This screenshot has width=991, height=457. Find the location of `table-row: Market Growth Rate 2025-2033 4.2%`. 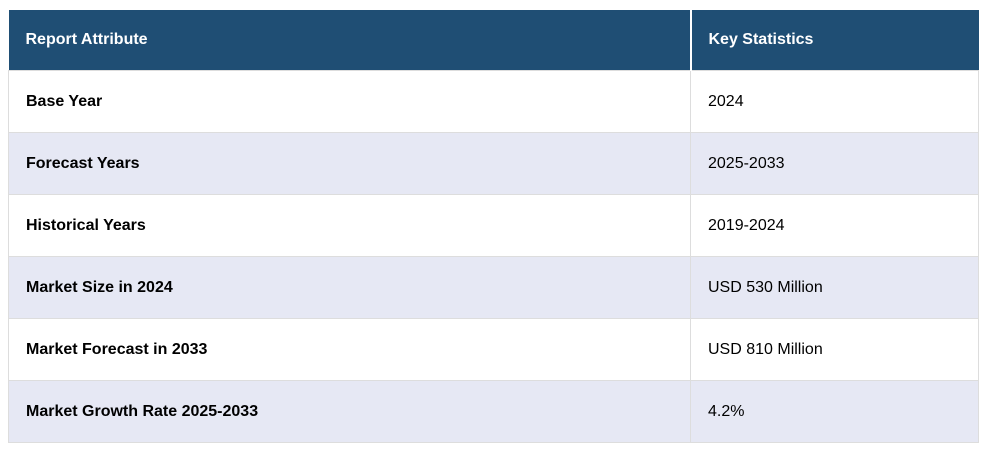

table-row: Market Growth Rate 2025-2033 4.2% is located at coordinates (493, 411).